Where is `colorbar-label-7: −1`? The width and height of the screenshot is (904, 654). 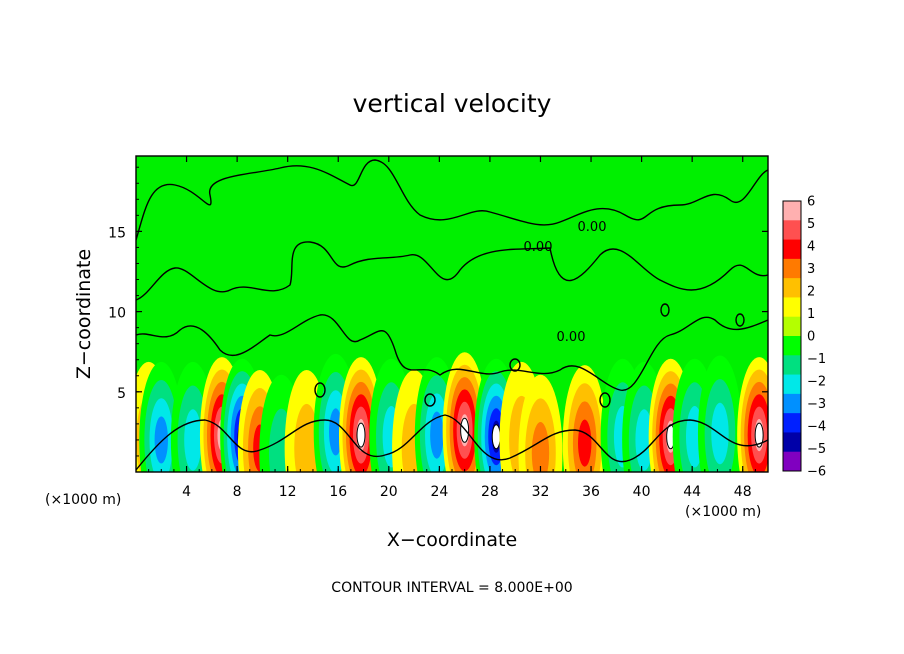 colorbar-label-7: −1 is located at coordinates (816, 359).